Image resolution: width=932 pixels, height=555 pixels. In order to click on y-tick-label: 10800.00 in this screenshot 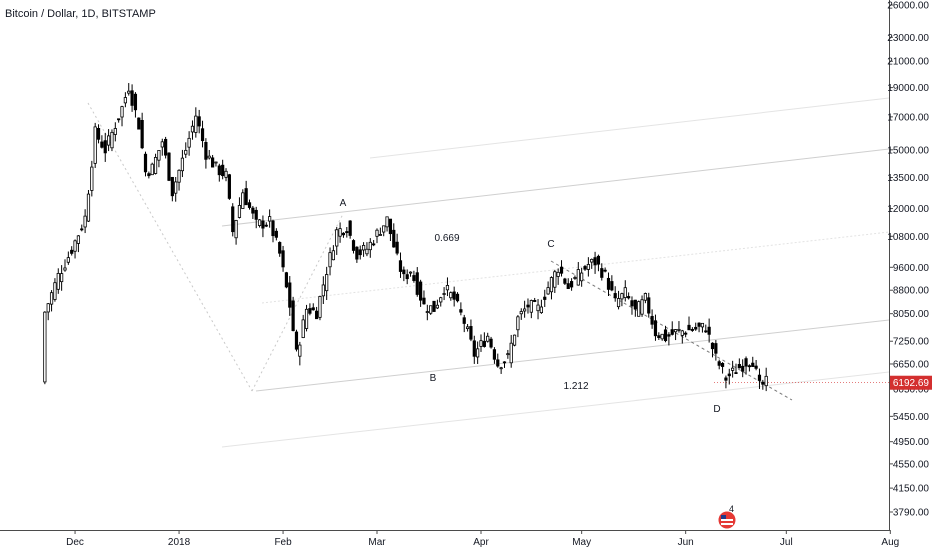, I will do `click(908, 237)`.